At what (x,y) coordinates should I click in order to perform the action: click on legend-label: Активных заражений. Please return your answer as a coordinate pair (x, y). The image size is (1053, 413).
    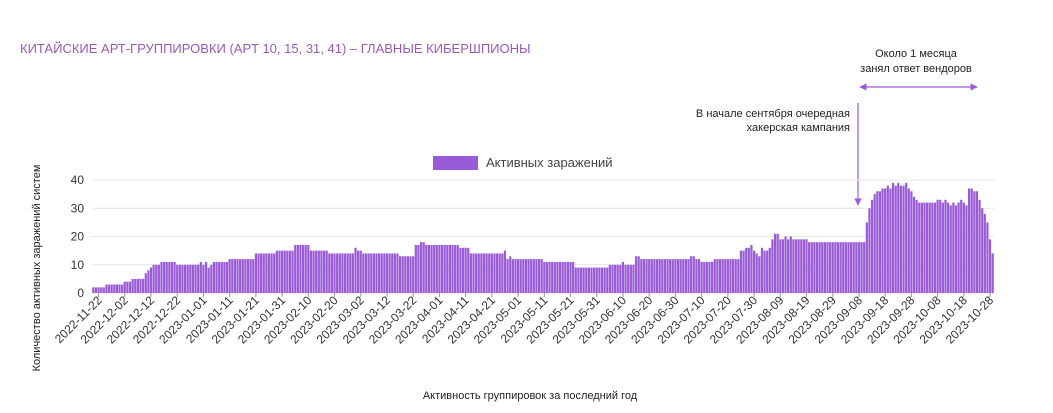
    Looking at the image, I should click on (549, 162).